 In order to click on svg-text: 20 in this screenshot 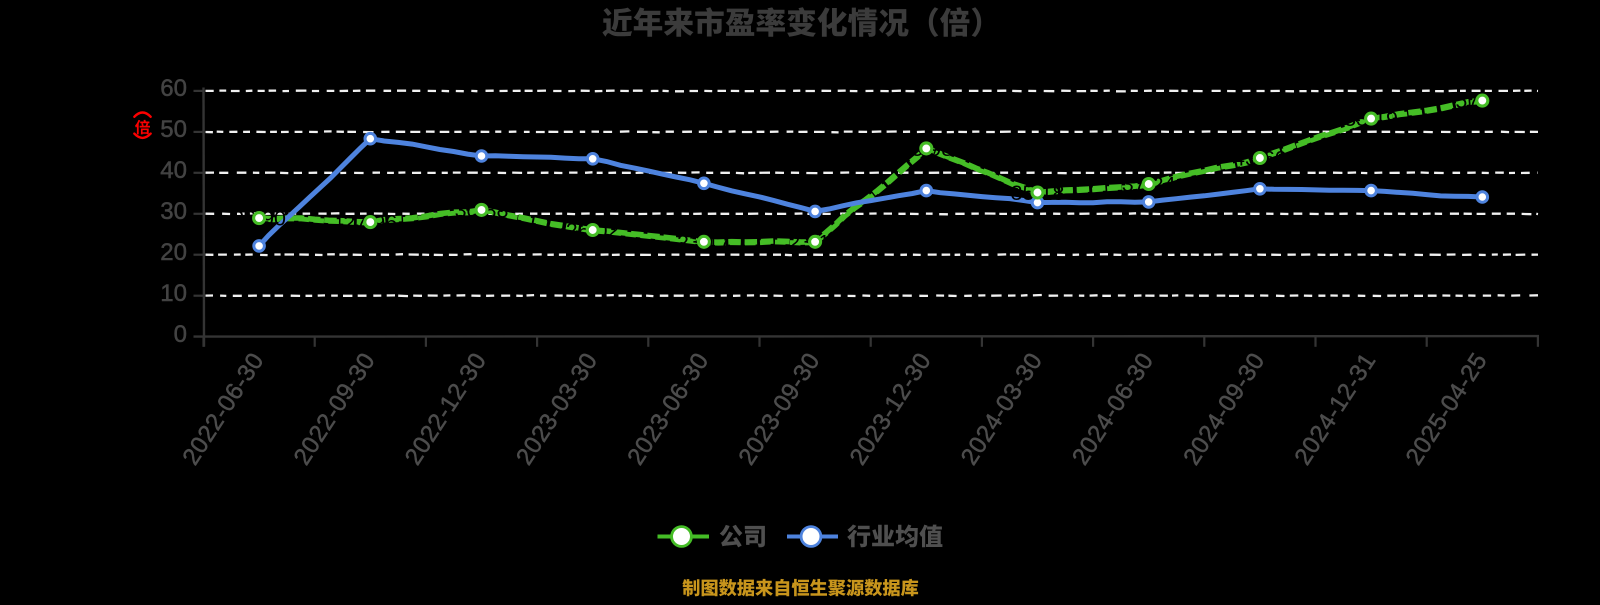, I will do `click(173, 252)`.